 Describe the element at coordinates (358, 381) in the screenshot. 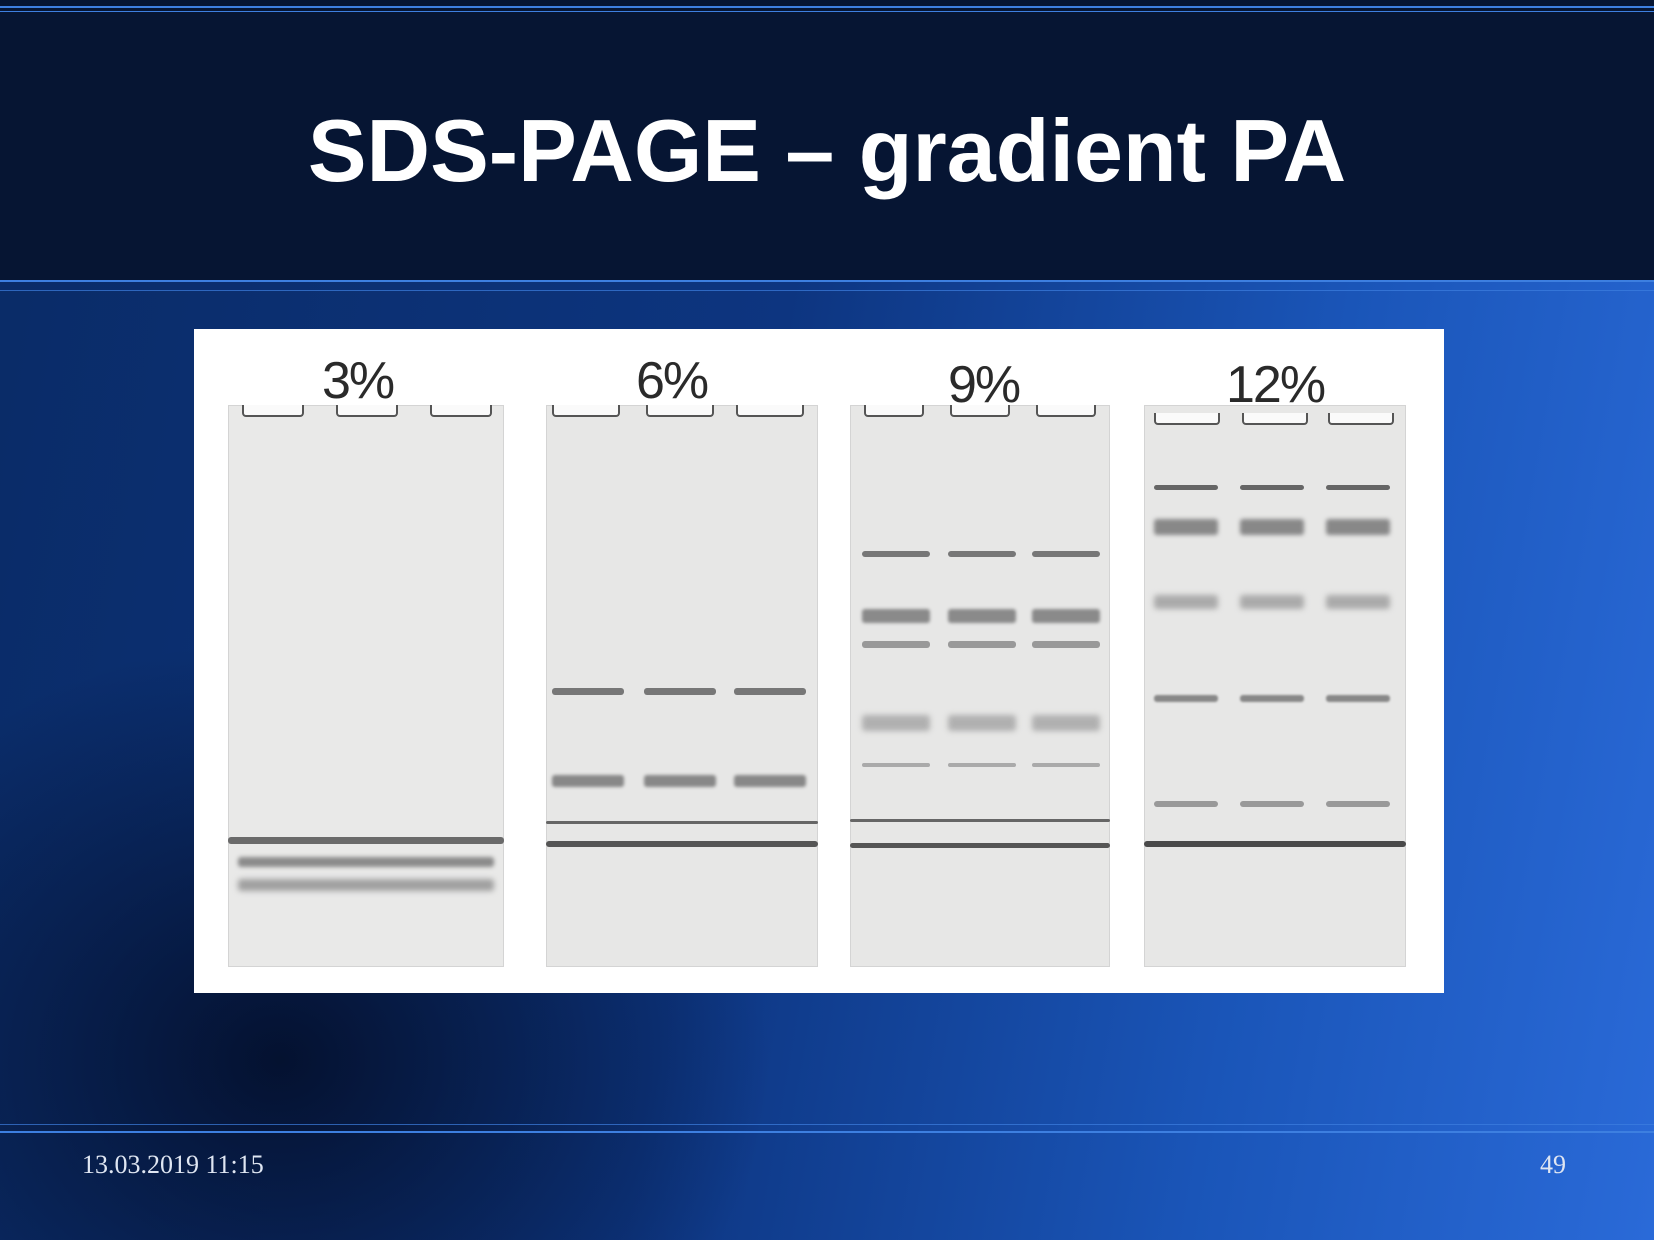

I see `gel-label-3: 3%` at that location.